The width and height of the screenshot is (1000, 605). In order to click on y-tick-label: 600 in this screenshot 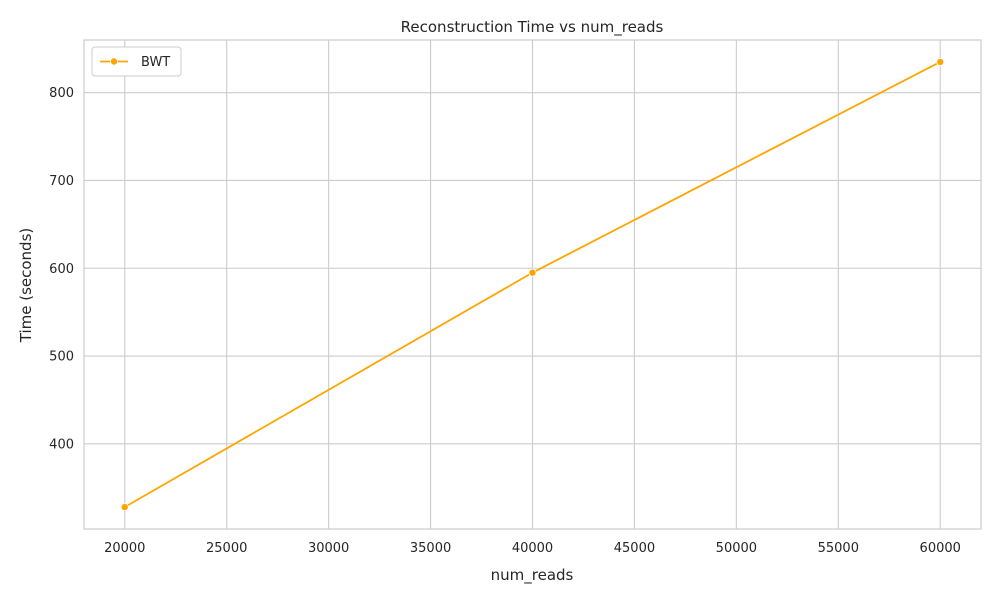, I will do `click(61, 269)`.